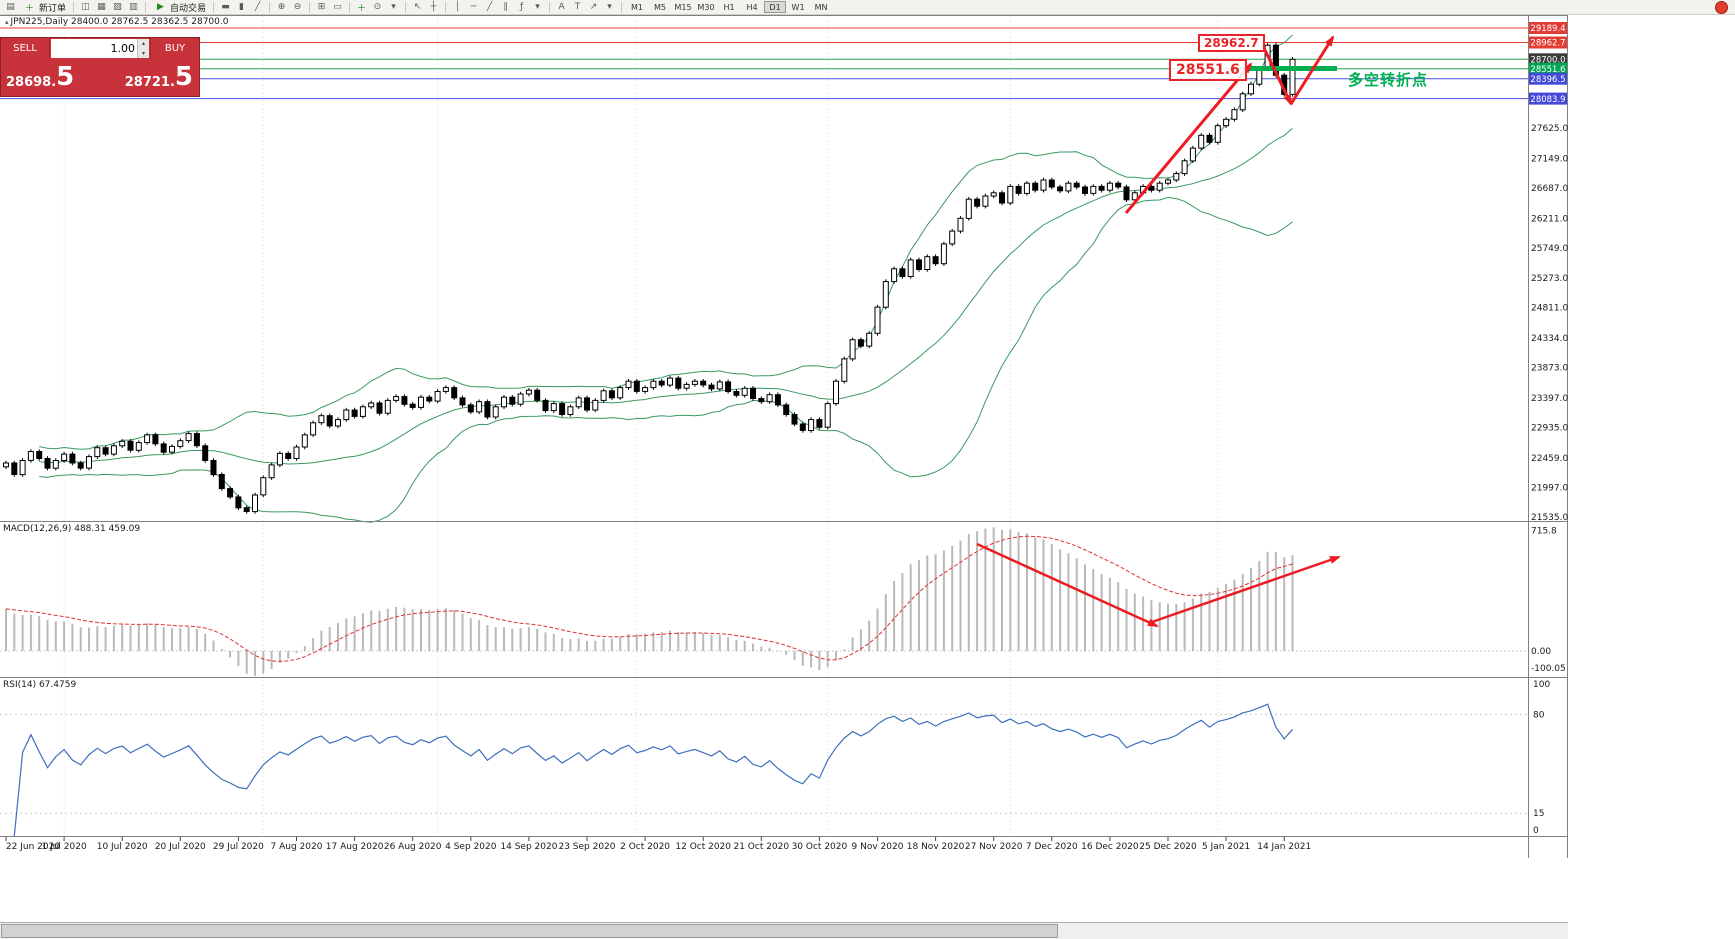 The height and width of the screenshot is (939, 1735). Describe the element at coordinates (1388, 80) in the screenshot. I see `pivot-text-annotation: 多空转折点` at that location.